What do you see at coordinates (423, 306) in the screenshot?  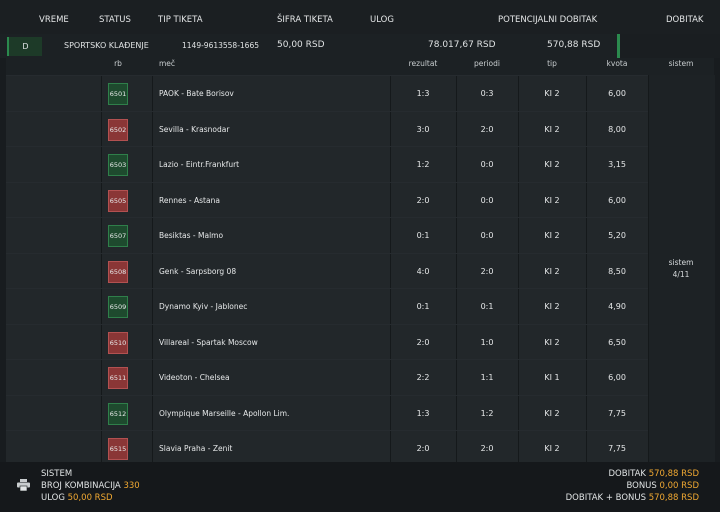 I see `match-rezultat: 0:1` at bounding box center [423, 306].